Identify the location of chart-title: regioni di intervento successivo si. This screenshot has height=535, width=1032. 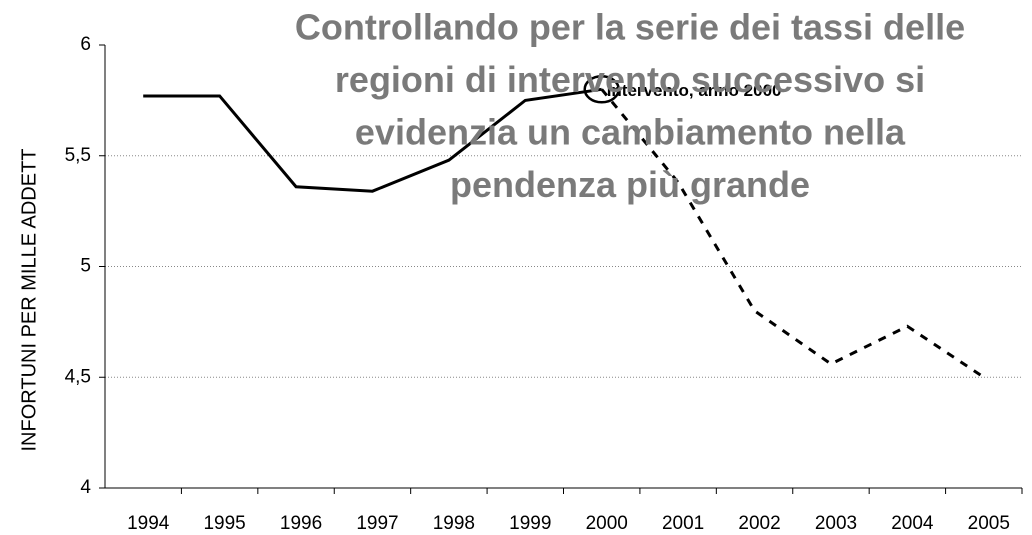
(630, 79).